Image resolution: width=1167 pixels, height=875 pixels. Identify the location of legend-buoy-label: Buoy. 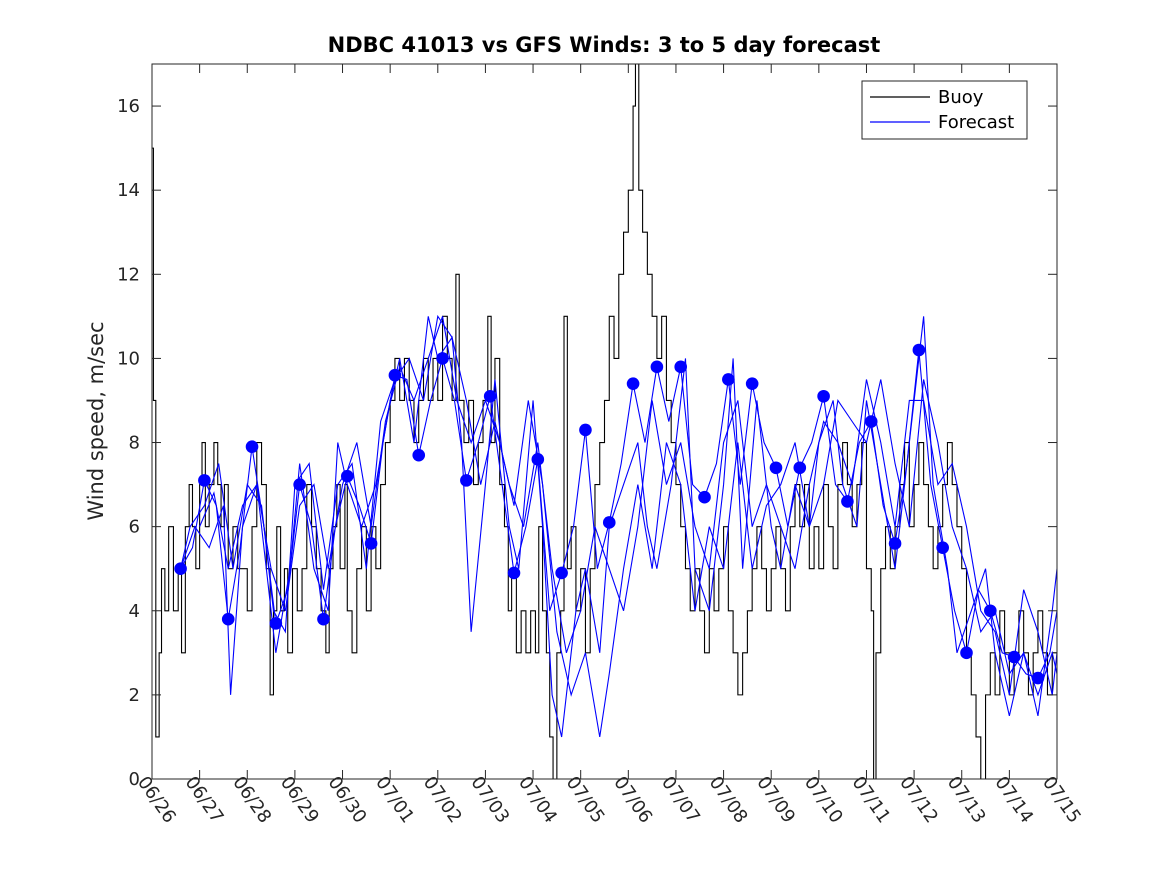
(961, 97).